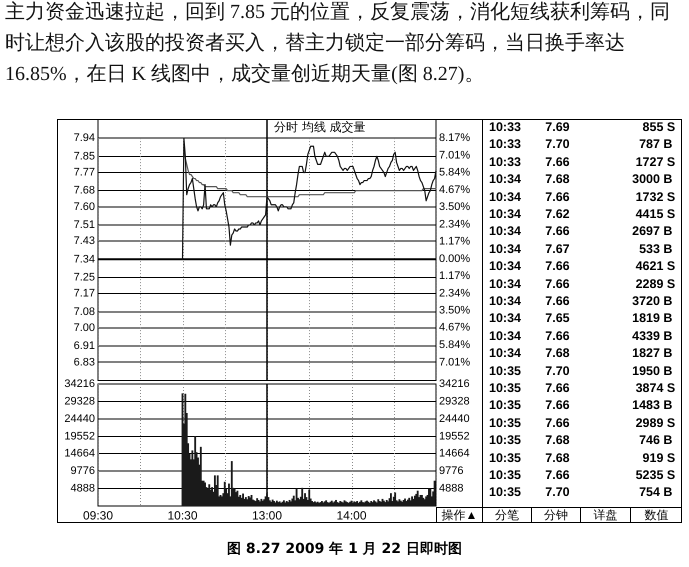 The width and height of the screenshot is (689, 567). What do you see at coordinates (79, 384) in the screenshot?
I see `y-tick-label: 34216` at bounding box center [79, 384].